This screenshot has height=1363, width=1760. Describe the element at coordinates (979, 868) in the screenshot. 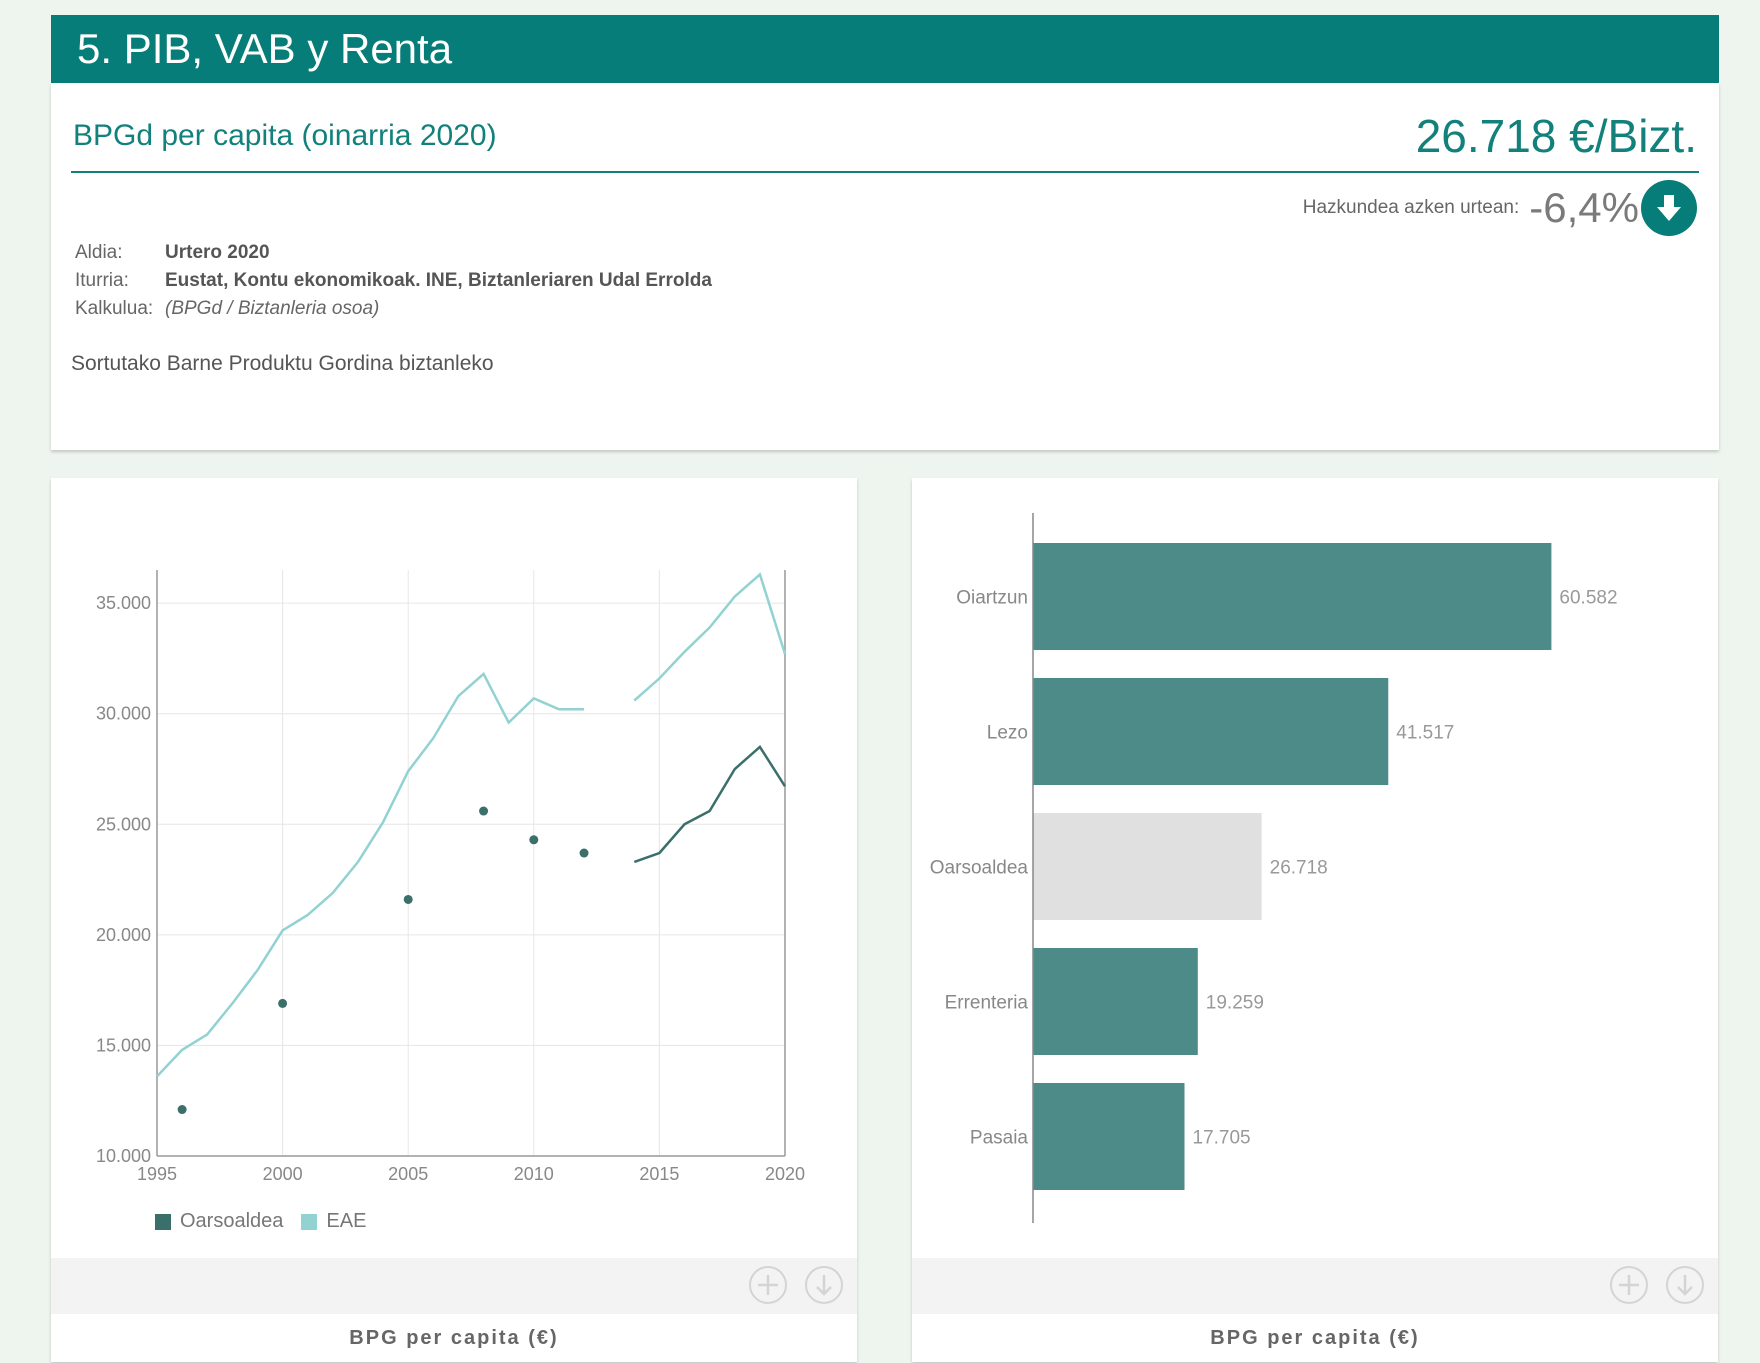

I see `category-label: Oarsoaldea` at that location.